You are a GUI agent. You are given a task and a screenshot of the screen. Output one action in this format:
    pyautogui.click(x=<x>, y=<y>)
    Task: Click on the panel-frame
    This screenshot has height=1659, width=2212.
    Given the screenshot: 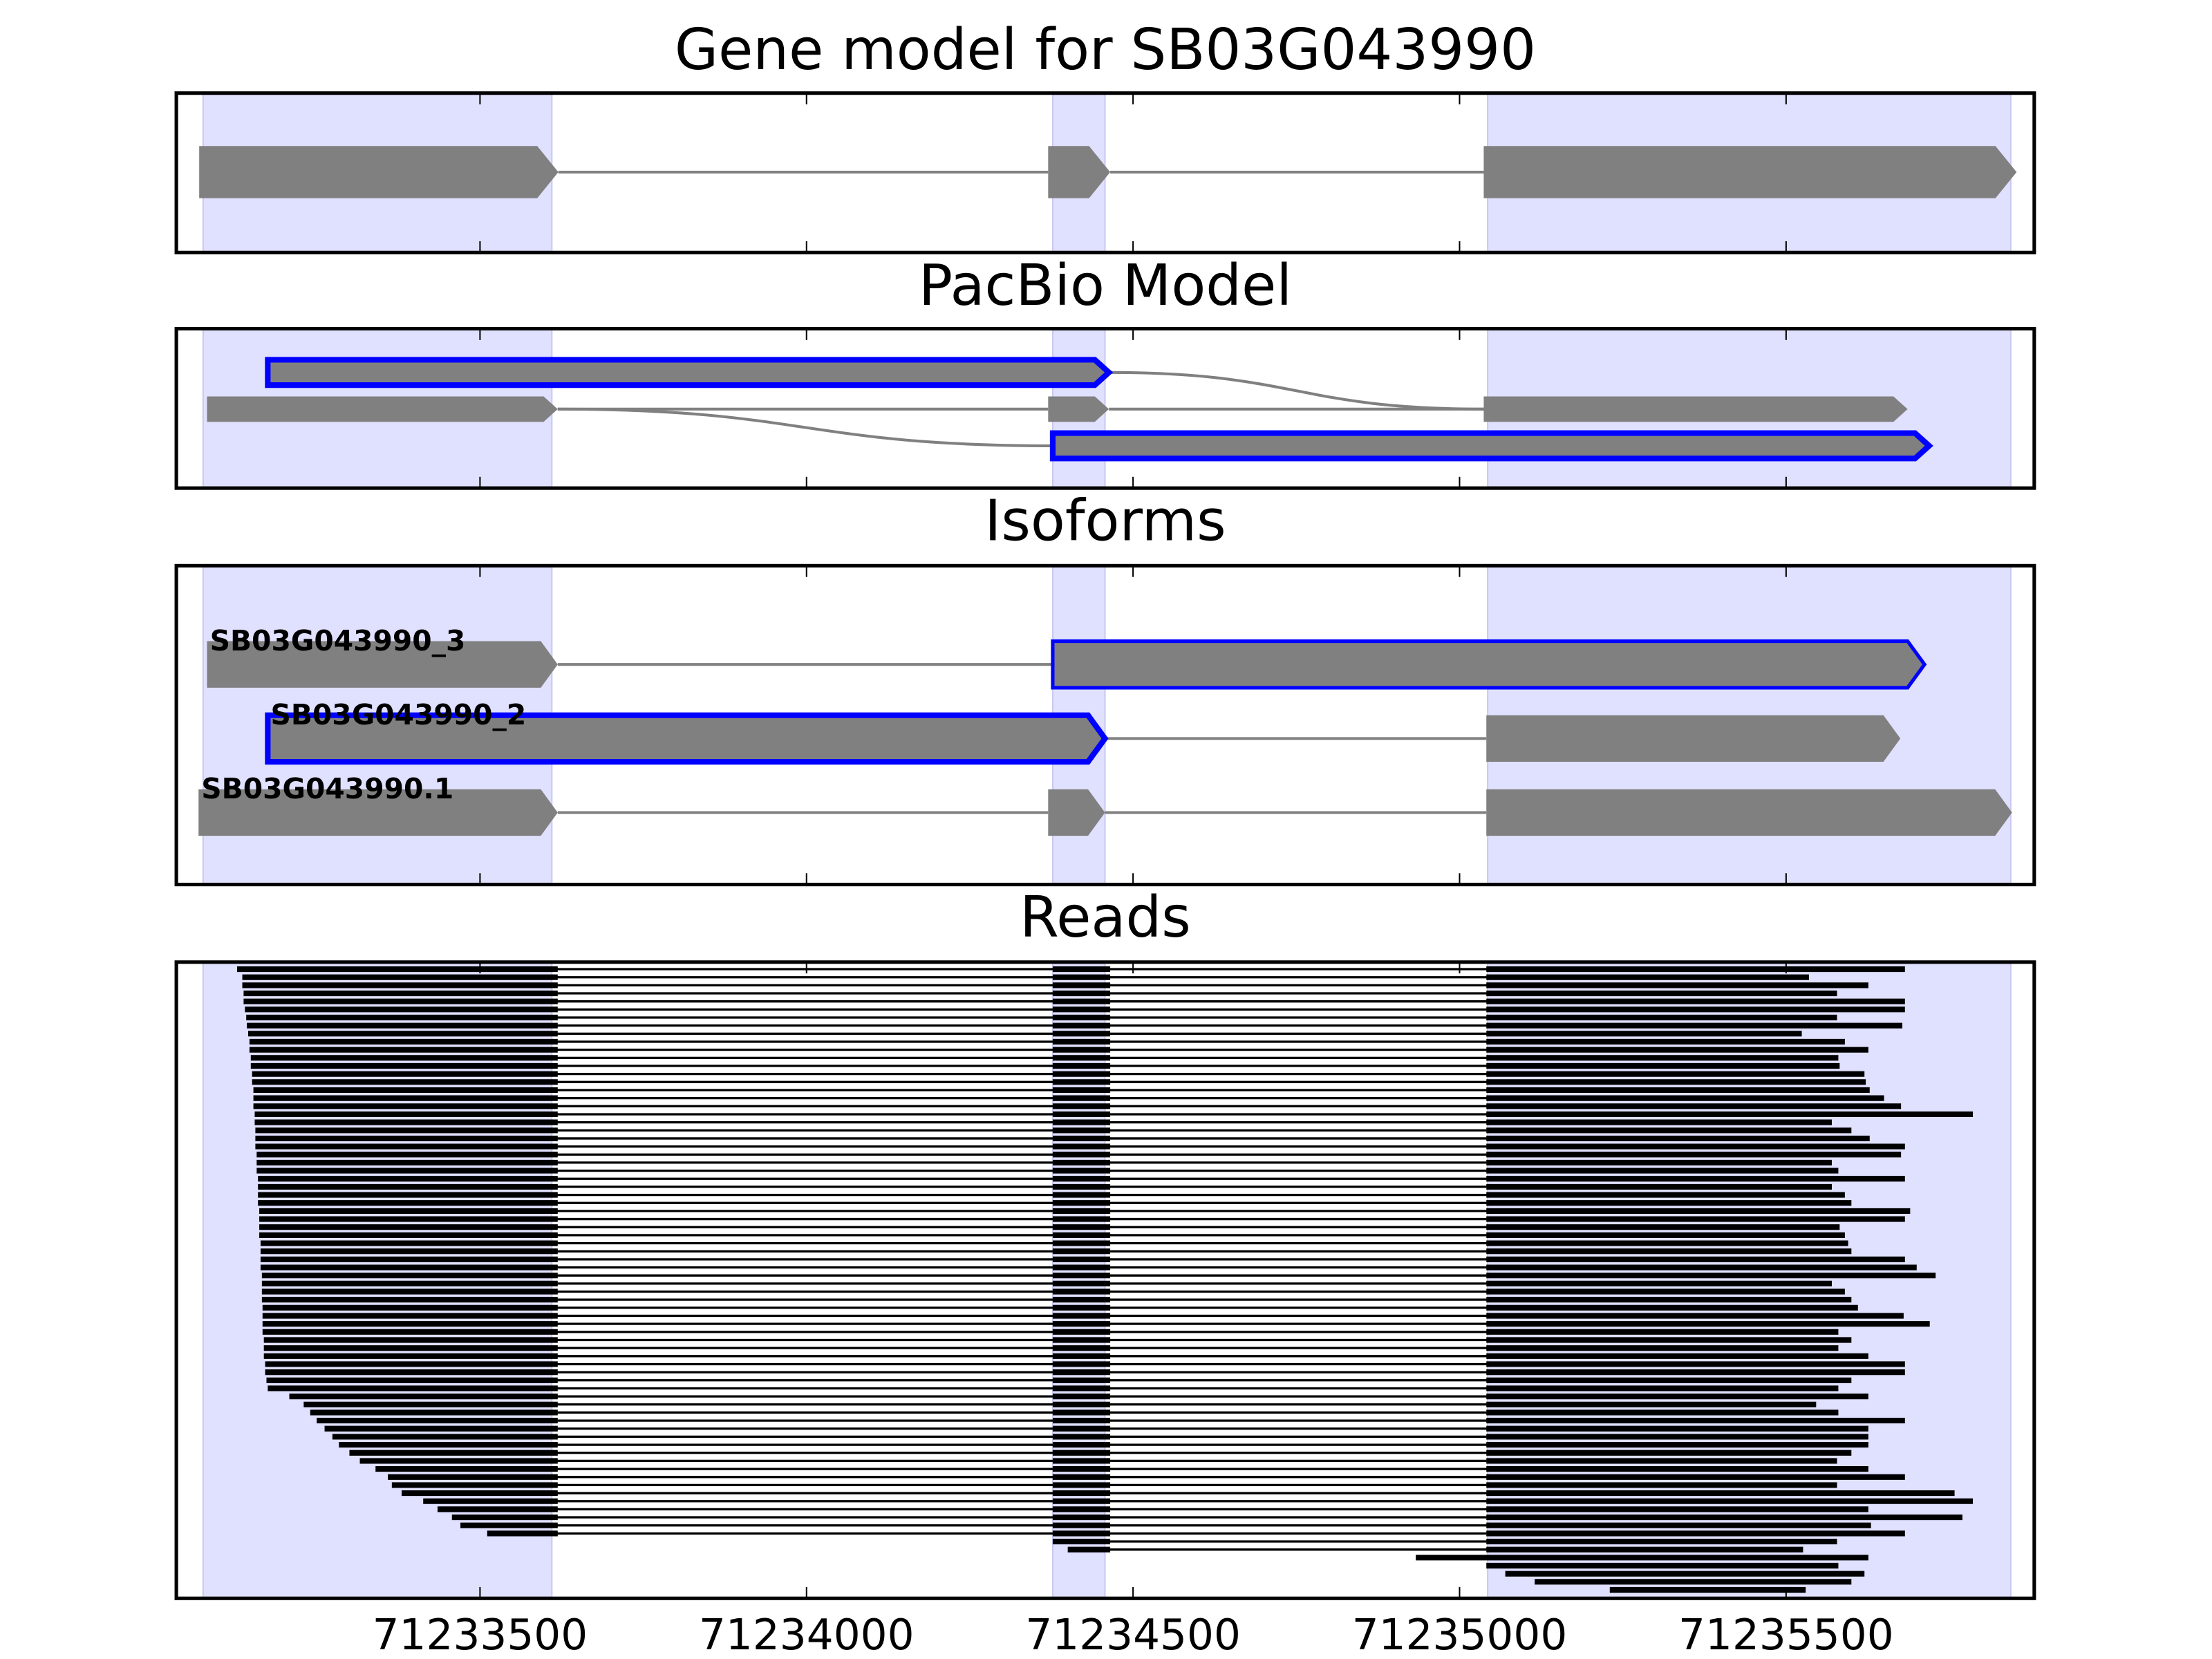 What is the action you would take?
    pyautogui.click(x=1105, y=172)
    